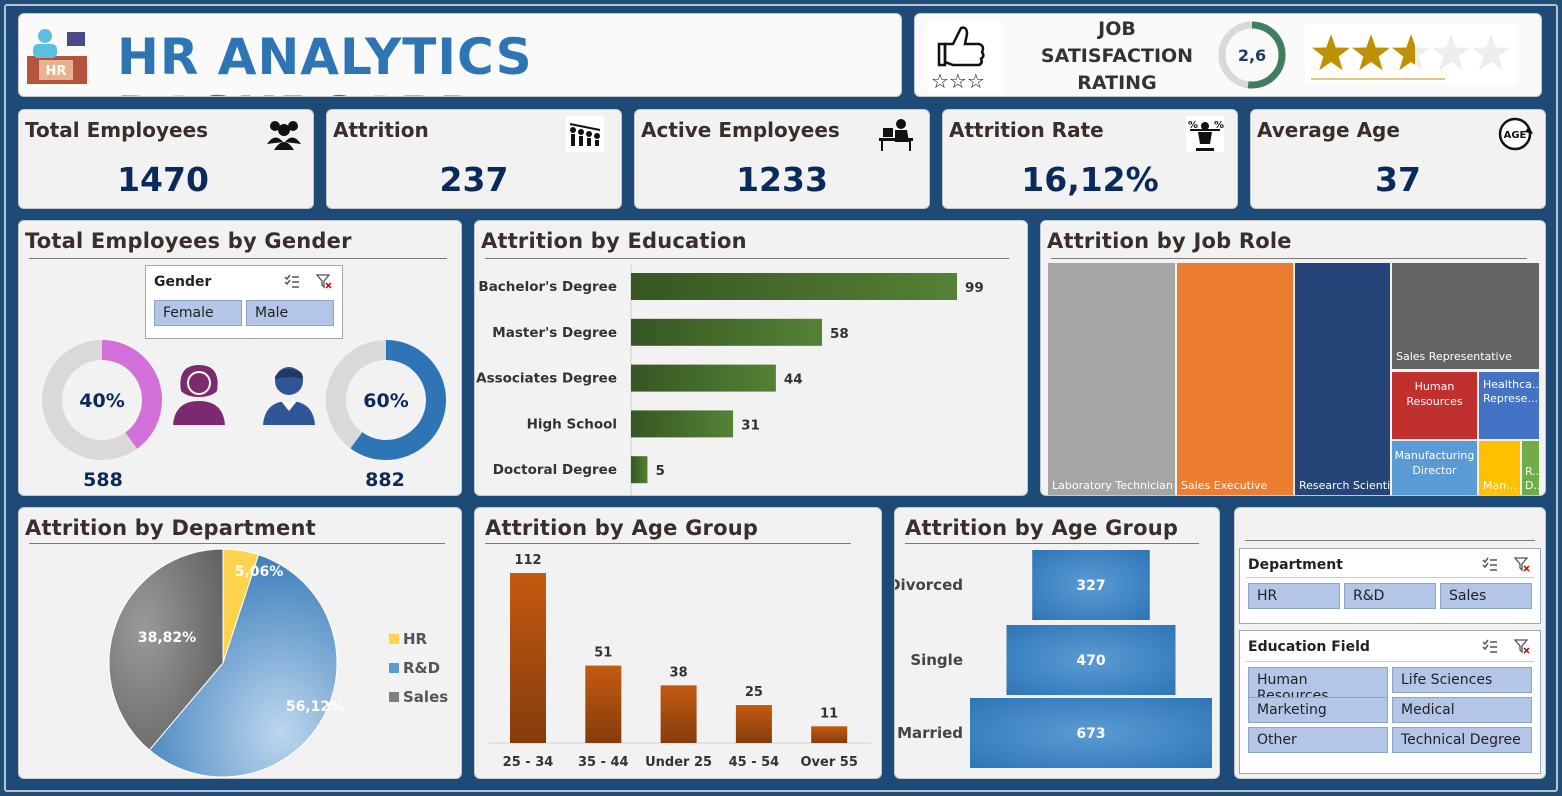  What do you see at coordinates (754, 762) in the screenshot?
I see `age-category-label: 45 - 54` at bounding box center [754, 762].